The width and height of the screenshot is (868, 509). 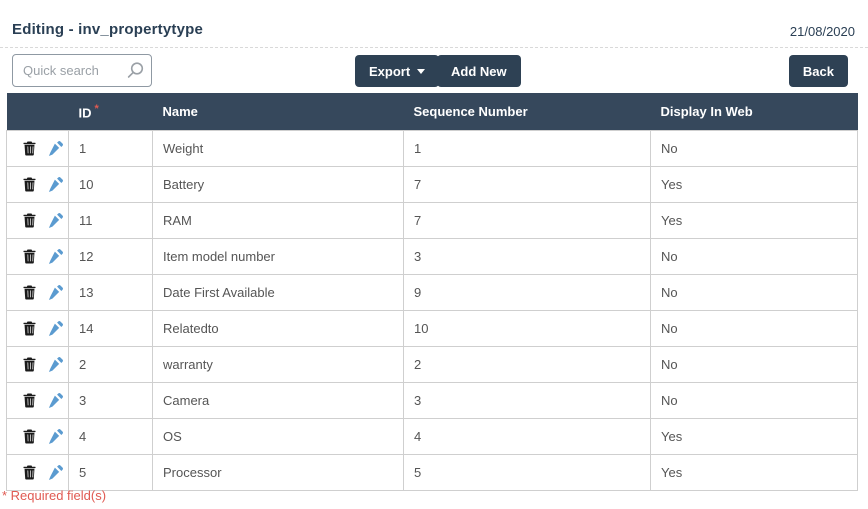 What do you see at coordinates (432, 112) in the screenshot?
I see `table-header-row: ID * Name Sequence Number Display In Web` at bounding box center [432, 112].